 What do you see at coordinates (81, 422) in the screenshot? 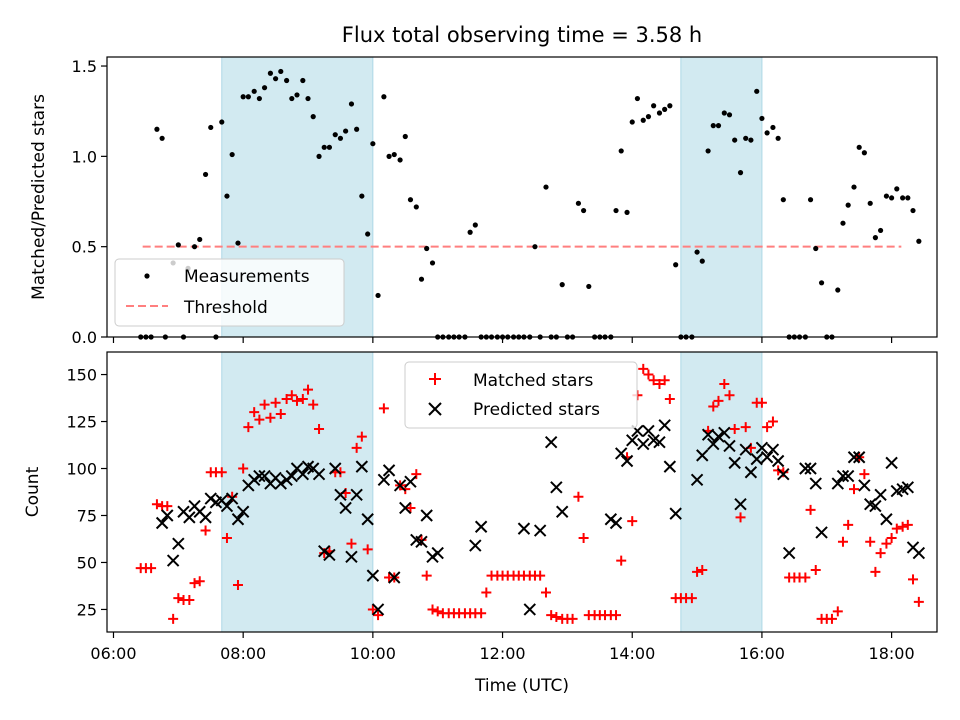
I see `y-tick-label: 125` at bounding box center [81, 422].